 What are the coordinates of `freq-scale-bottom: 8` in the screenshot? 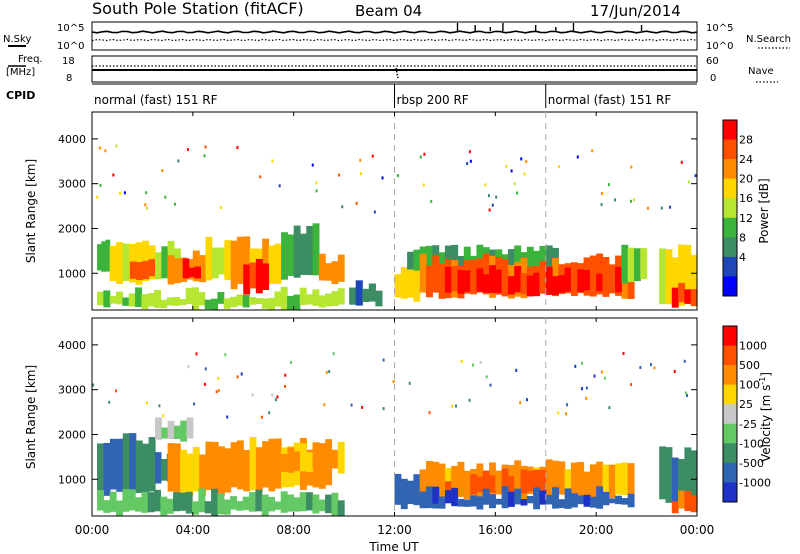 It's located at (69, 78).